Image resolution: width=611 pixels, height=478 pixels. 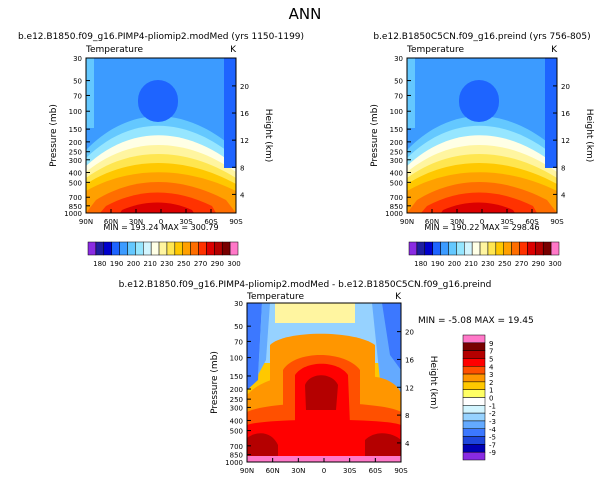 I want to click on panel-2-ytick-label: 100, so click(x=396, y=112).